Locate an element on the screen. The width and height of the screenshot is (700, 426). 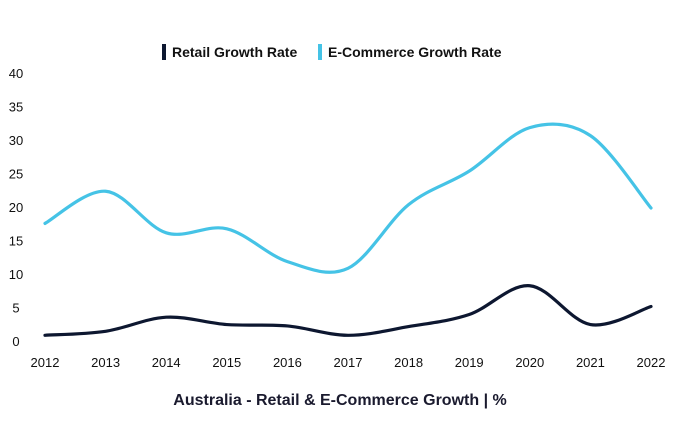
retail-growth-rate-line is located at coordinates (348, 310).